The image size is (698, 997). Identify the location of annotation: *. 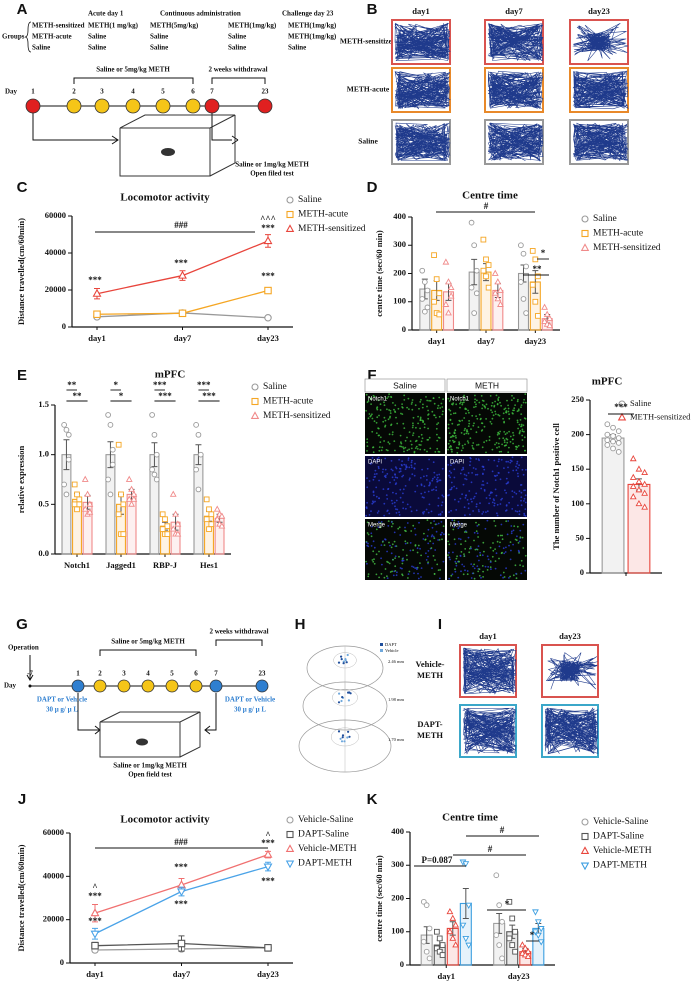
(532, 935).